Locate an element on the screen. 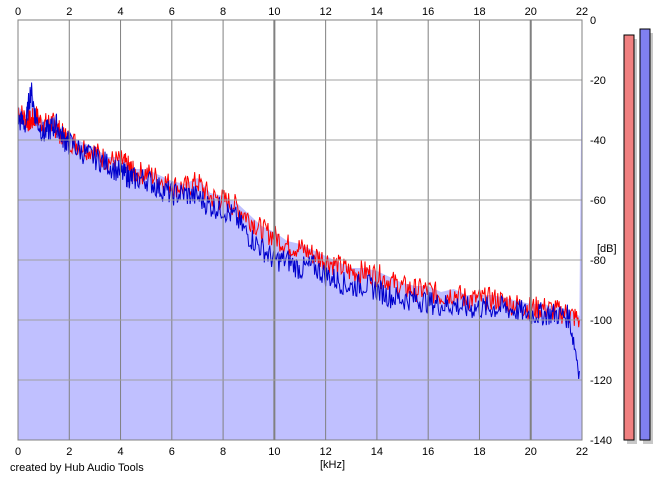 The width and height of the screenshot is (664, 481). x-axis-label: [kHz] is located at coordinates (332, 465).